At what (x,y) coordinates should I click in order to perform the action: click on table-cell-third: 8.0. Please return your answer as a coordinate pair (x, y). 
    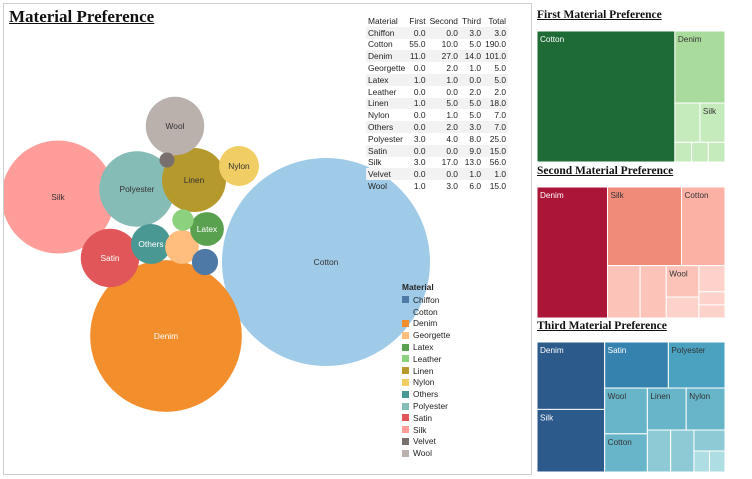
    Looking at the image, I should click on (475, 138).